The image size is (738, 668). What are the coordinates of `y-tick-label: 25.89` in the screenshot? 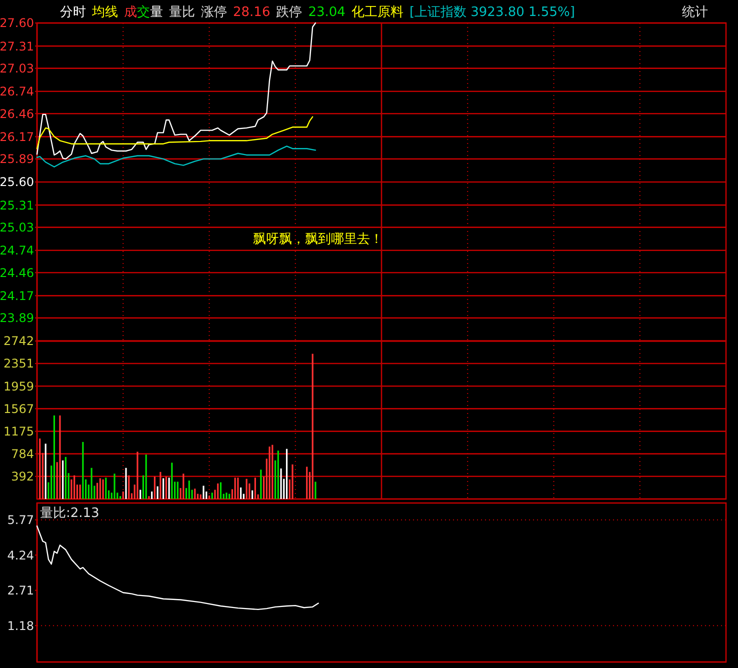 It's located at (17, 159).